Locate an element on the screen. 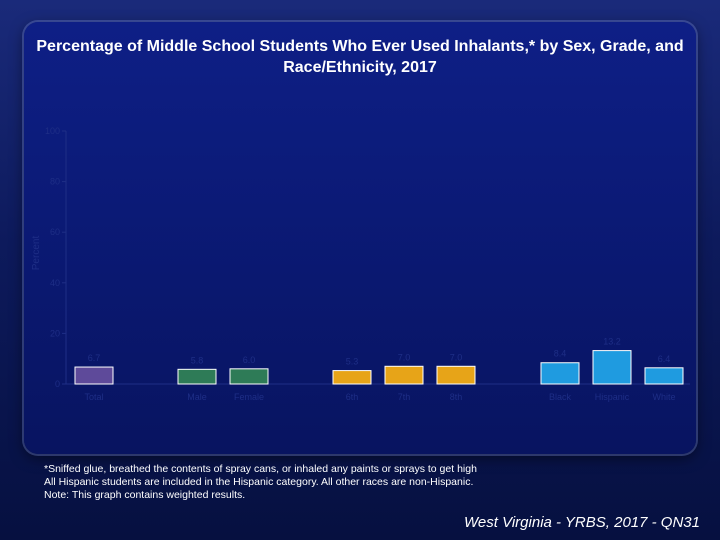  x-tick-label: White is located at coordinates (663, 397).